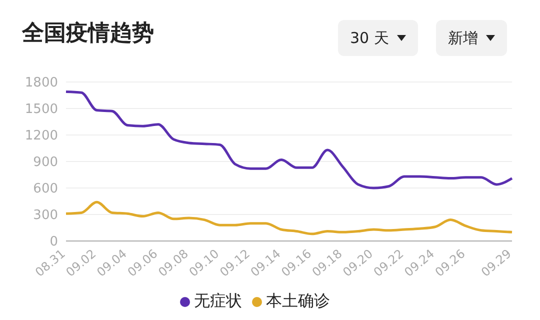 The height and width of the screenshot is (320, 540). What do you see at coordinates (45, 216) in the screenshot?
I see `y-tick-label: 300` at bounding box center [45, 216].